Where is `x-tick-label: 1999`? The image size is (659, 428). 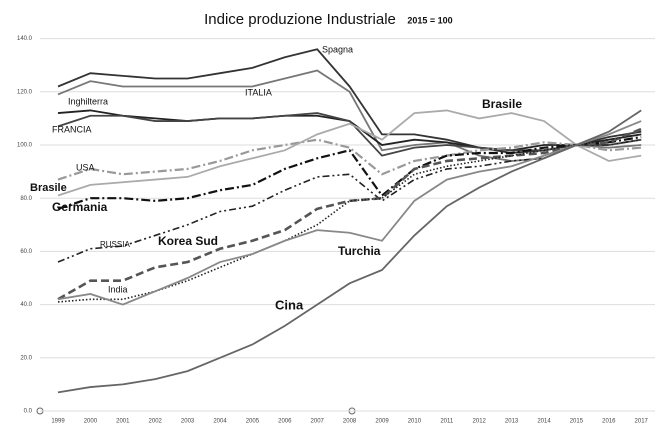
x-tick-label: 1999 is located at coordinates (58, 422).